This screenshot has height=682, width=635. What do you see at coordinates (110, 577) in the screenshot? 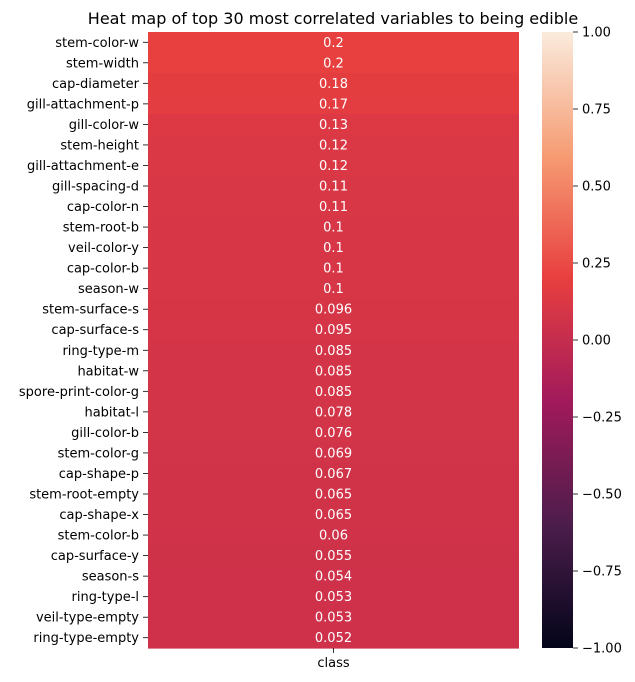
I see `y-tick-label: season-s` at bounding box center [110, 577].